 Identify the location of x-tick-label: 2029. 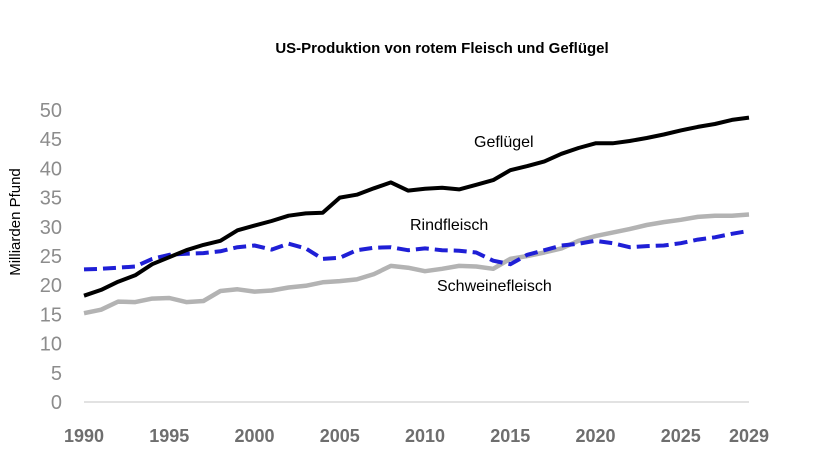
(749, 436).